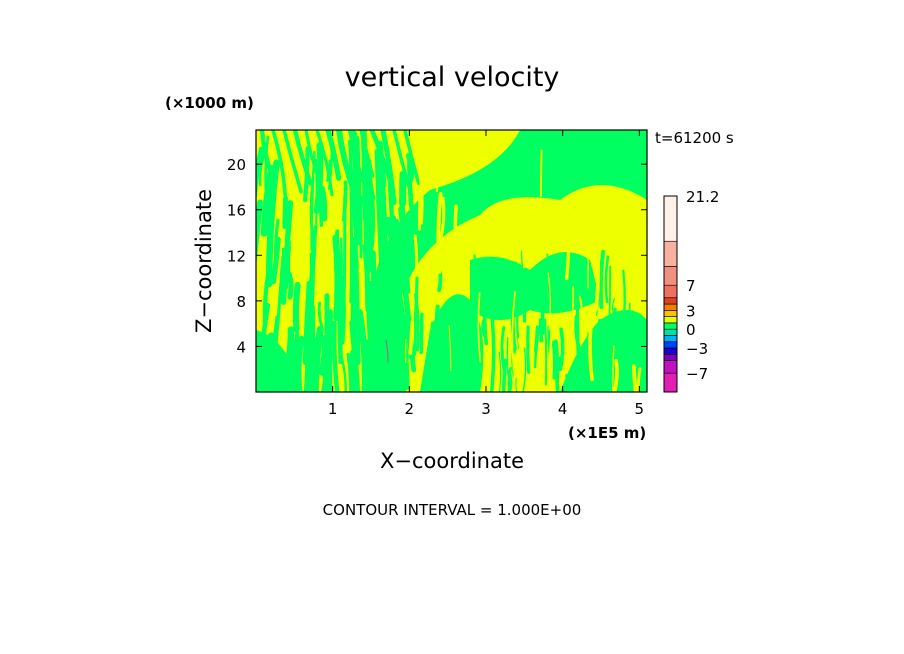 Image resolution: width=904 pixels, height=654 pixels. Describe the element at coordinates (702, 197) in the screenshot. I see `colorbar-label: 21.2` at that location.